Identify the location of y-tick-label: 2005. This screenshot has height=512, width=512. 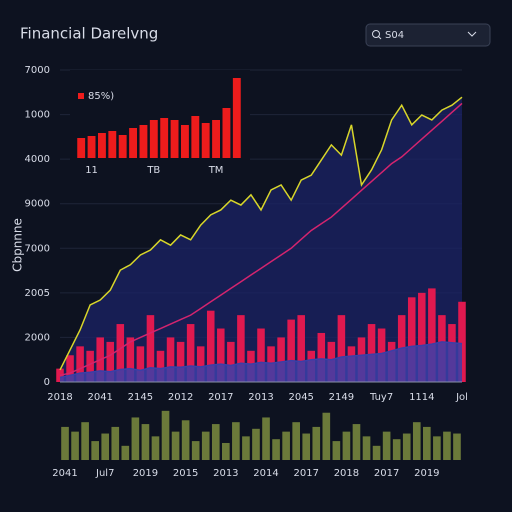
(37, 293).